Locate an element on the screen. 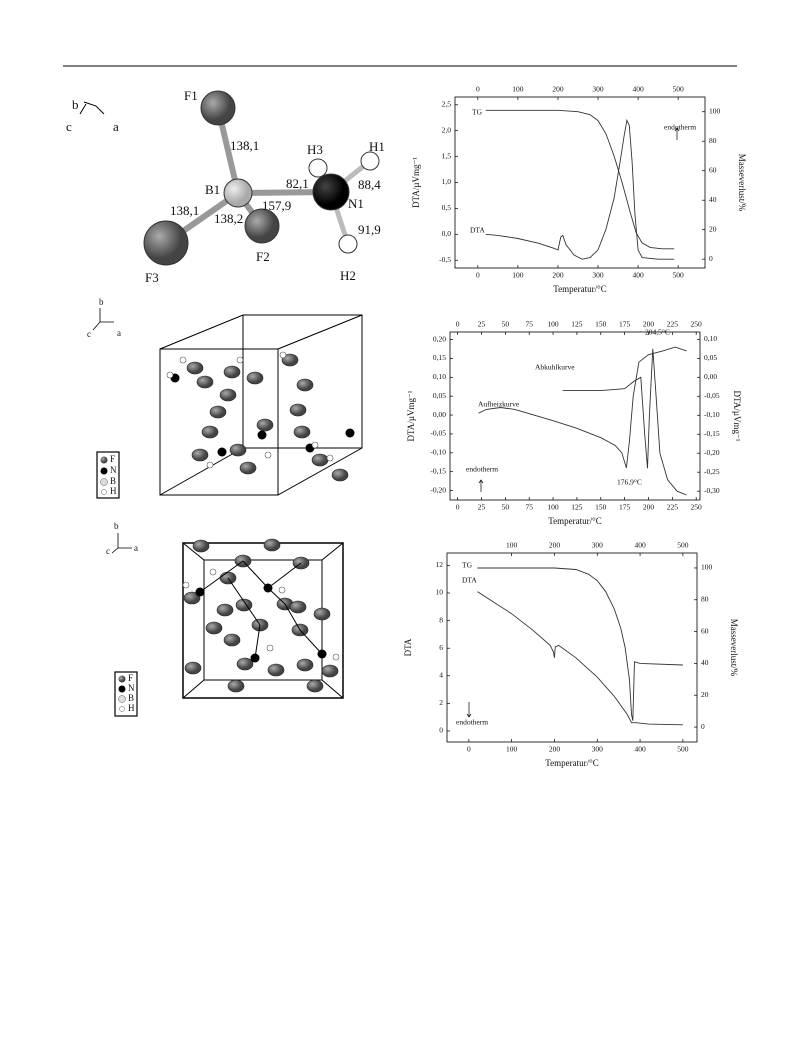  x2-tick-label: 300 is located at coordinates (598, 545).